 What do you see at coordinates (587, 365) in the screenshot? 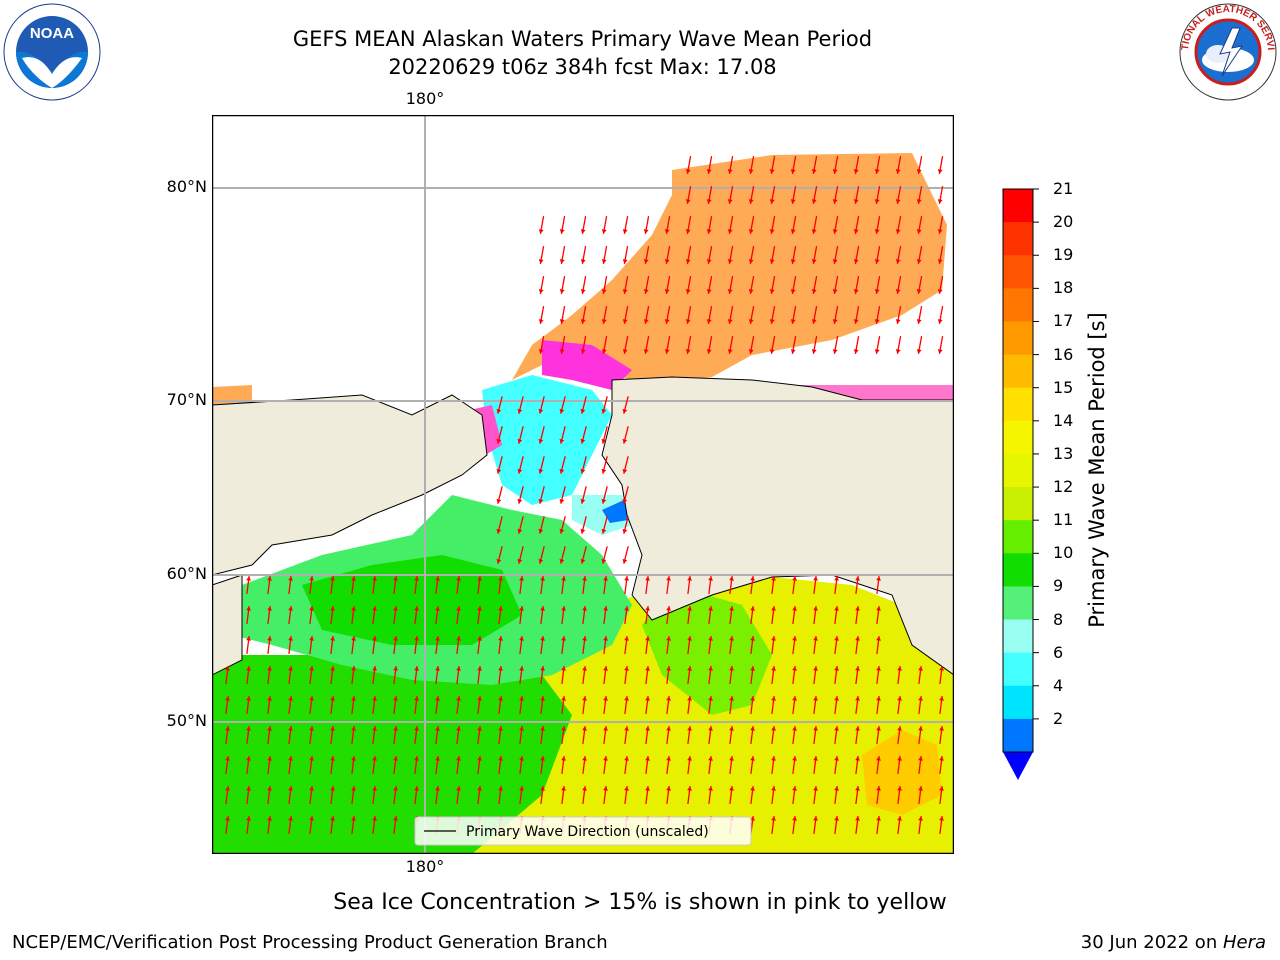
I see `sea-ice-pink` at bounding box center [587, 365].